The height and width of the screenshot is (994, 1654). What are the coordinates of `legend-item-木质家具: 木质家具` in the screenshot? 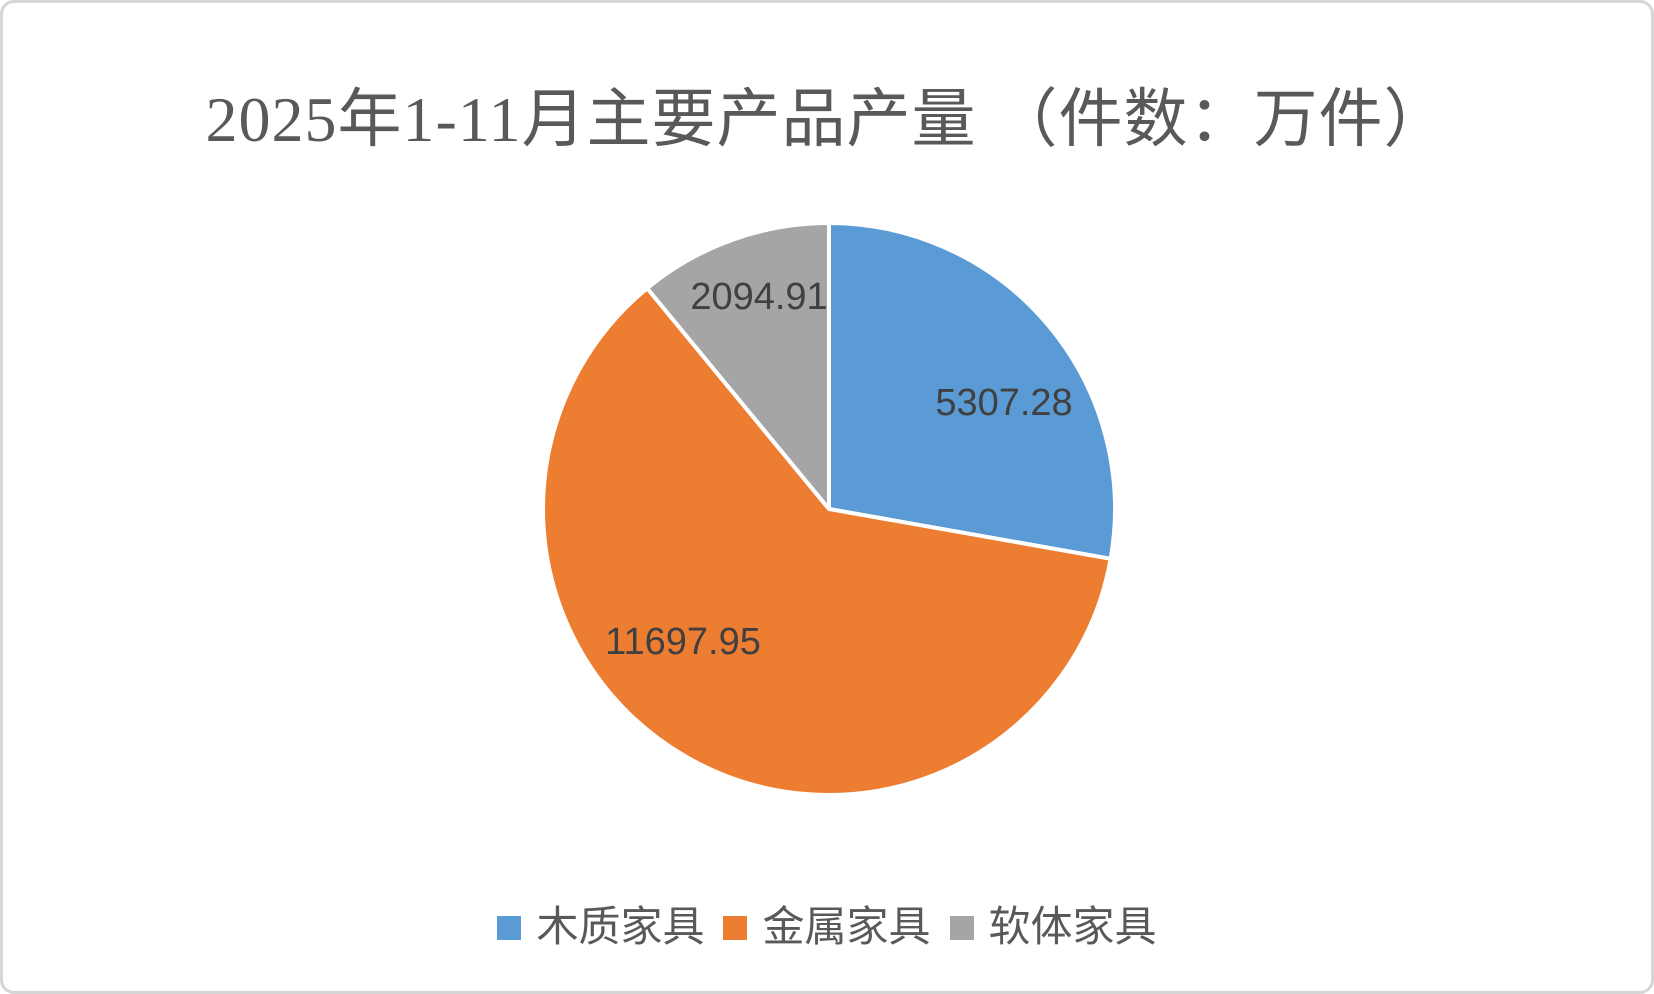 It's located at (600, 928).